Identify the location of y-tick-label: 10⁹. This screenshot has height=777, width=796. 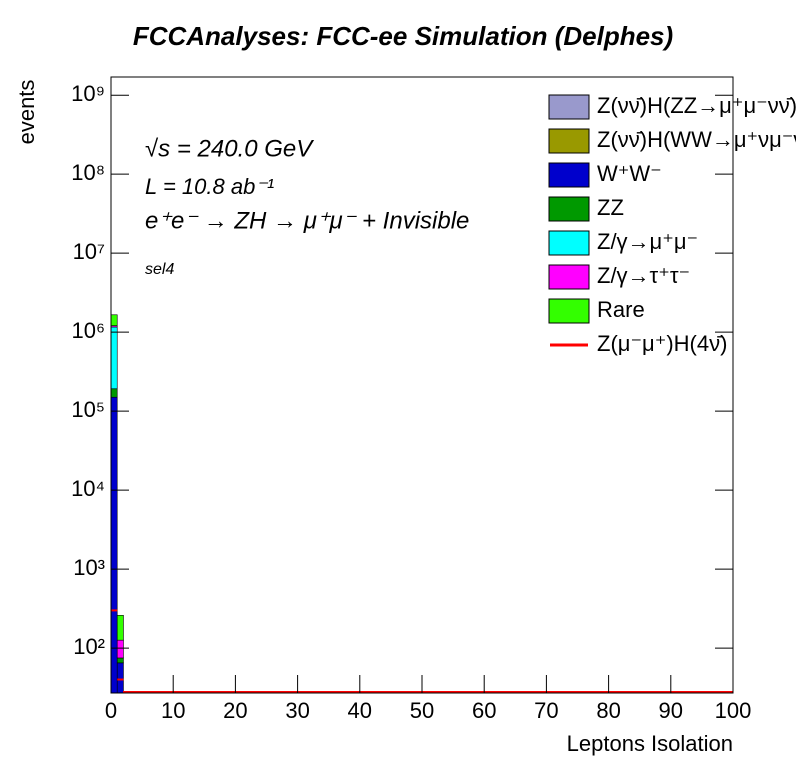
(88, 93).